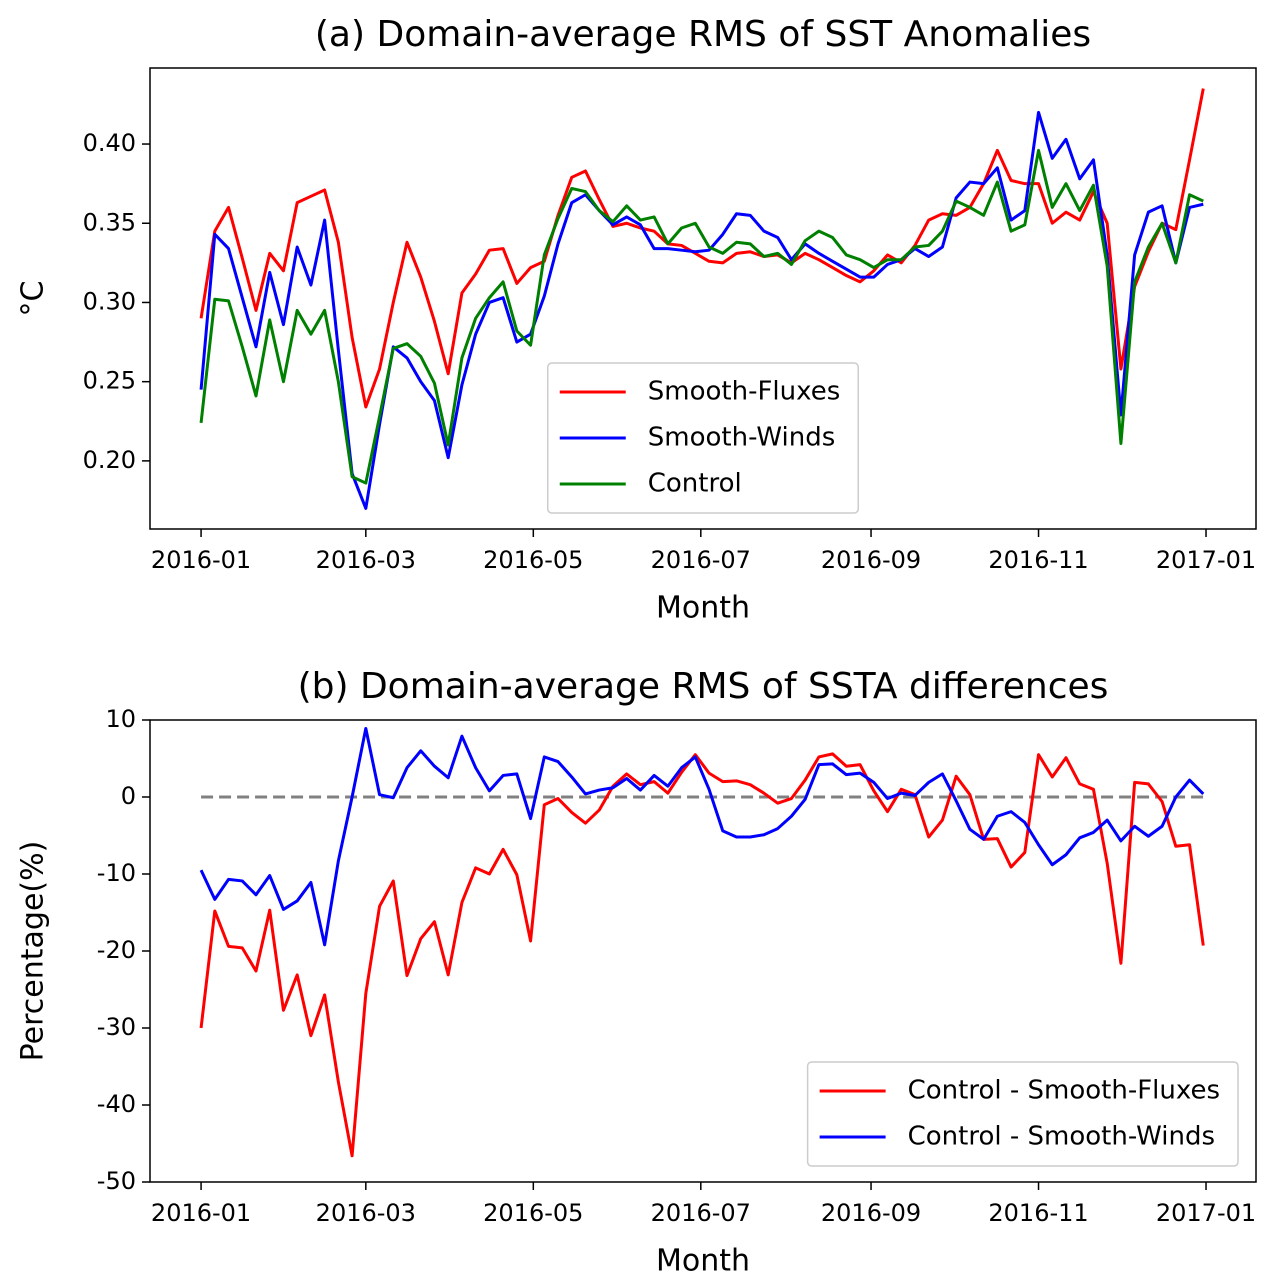 This screenshot has width=1274, height=1279. Describe the element at coordinates (109, 143) in the screenshot. I see `y-tick-label: 0.40` at that location.